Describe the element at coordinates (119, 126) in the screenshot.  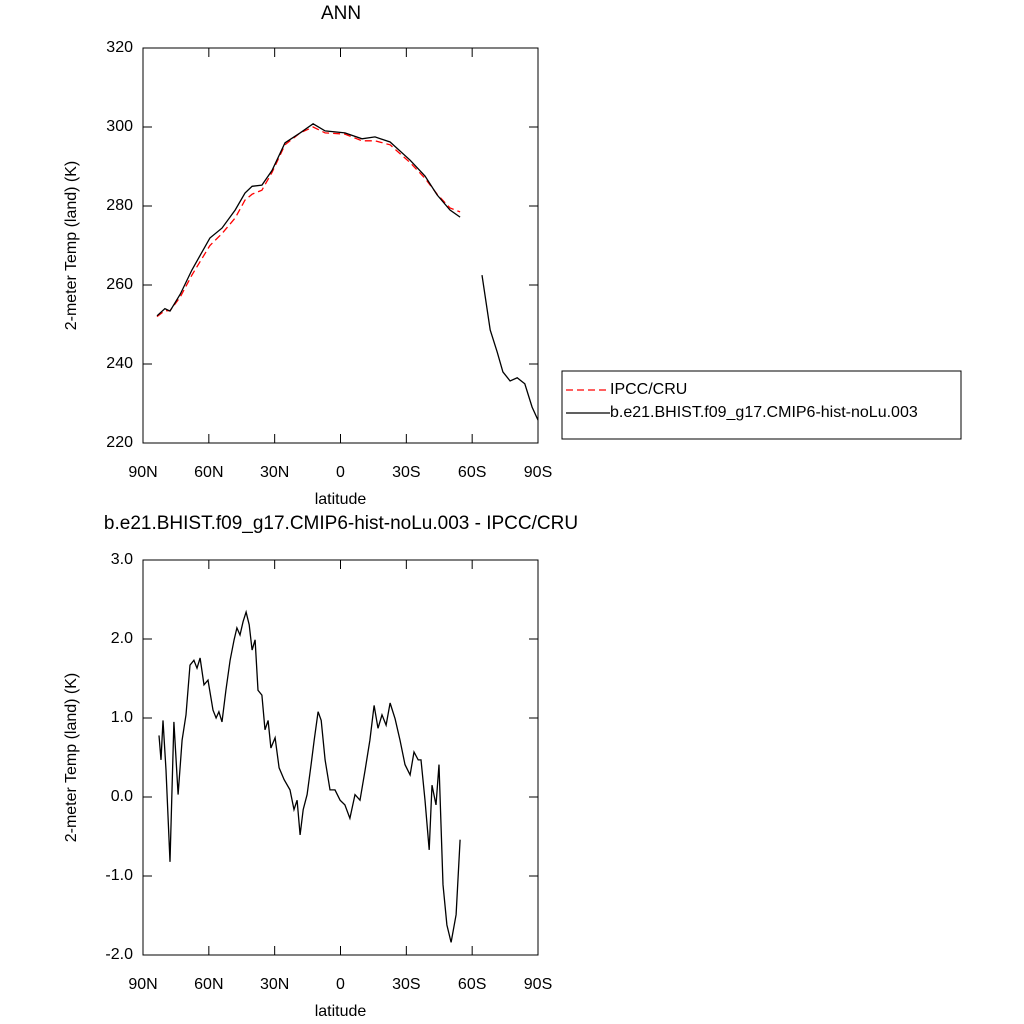
I see `y-tick-label: 300` at that location.